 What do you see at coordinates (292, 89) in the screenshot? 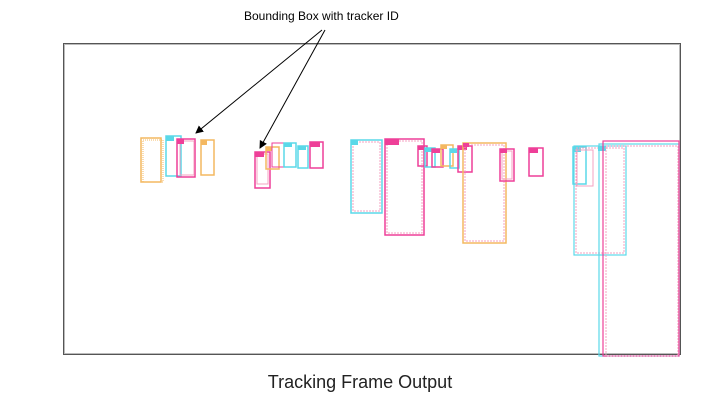
I see `annotation-arrow-right` at bounding box center [292, 89].